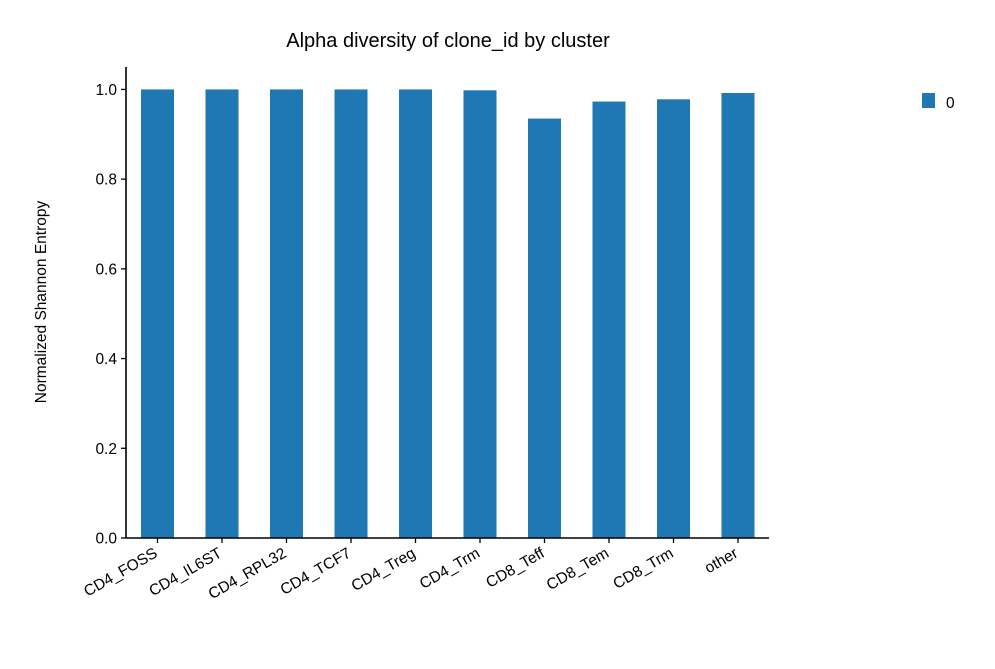 Image resolution: width=995 pixels, height=669 pixels. I want to click on bar-cd8-teff, so click(544, 328).